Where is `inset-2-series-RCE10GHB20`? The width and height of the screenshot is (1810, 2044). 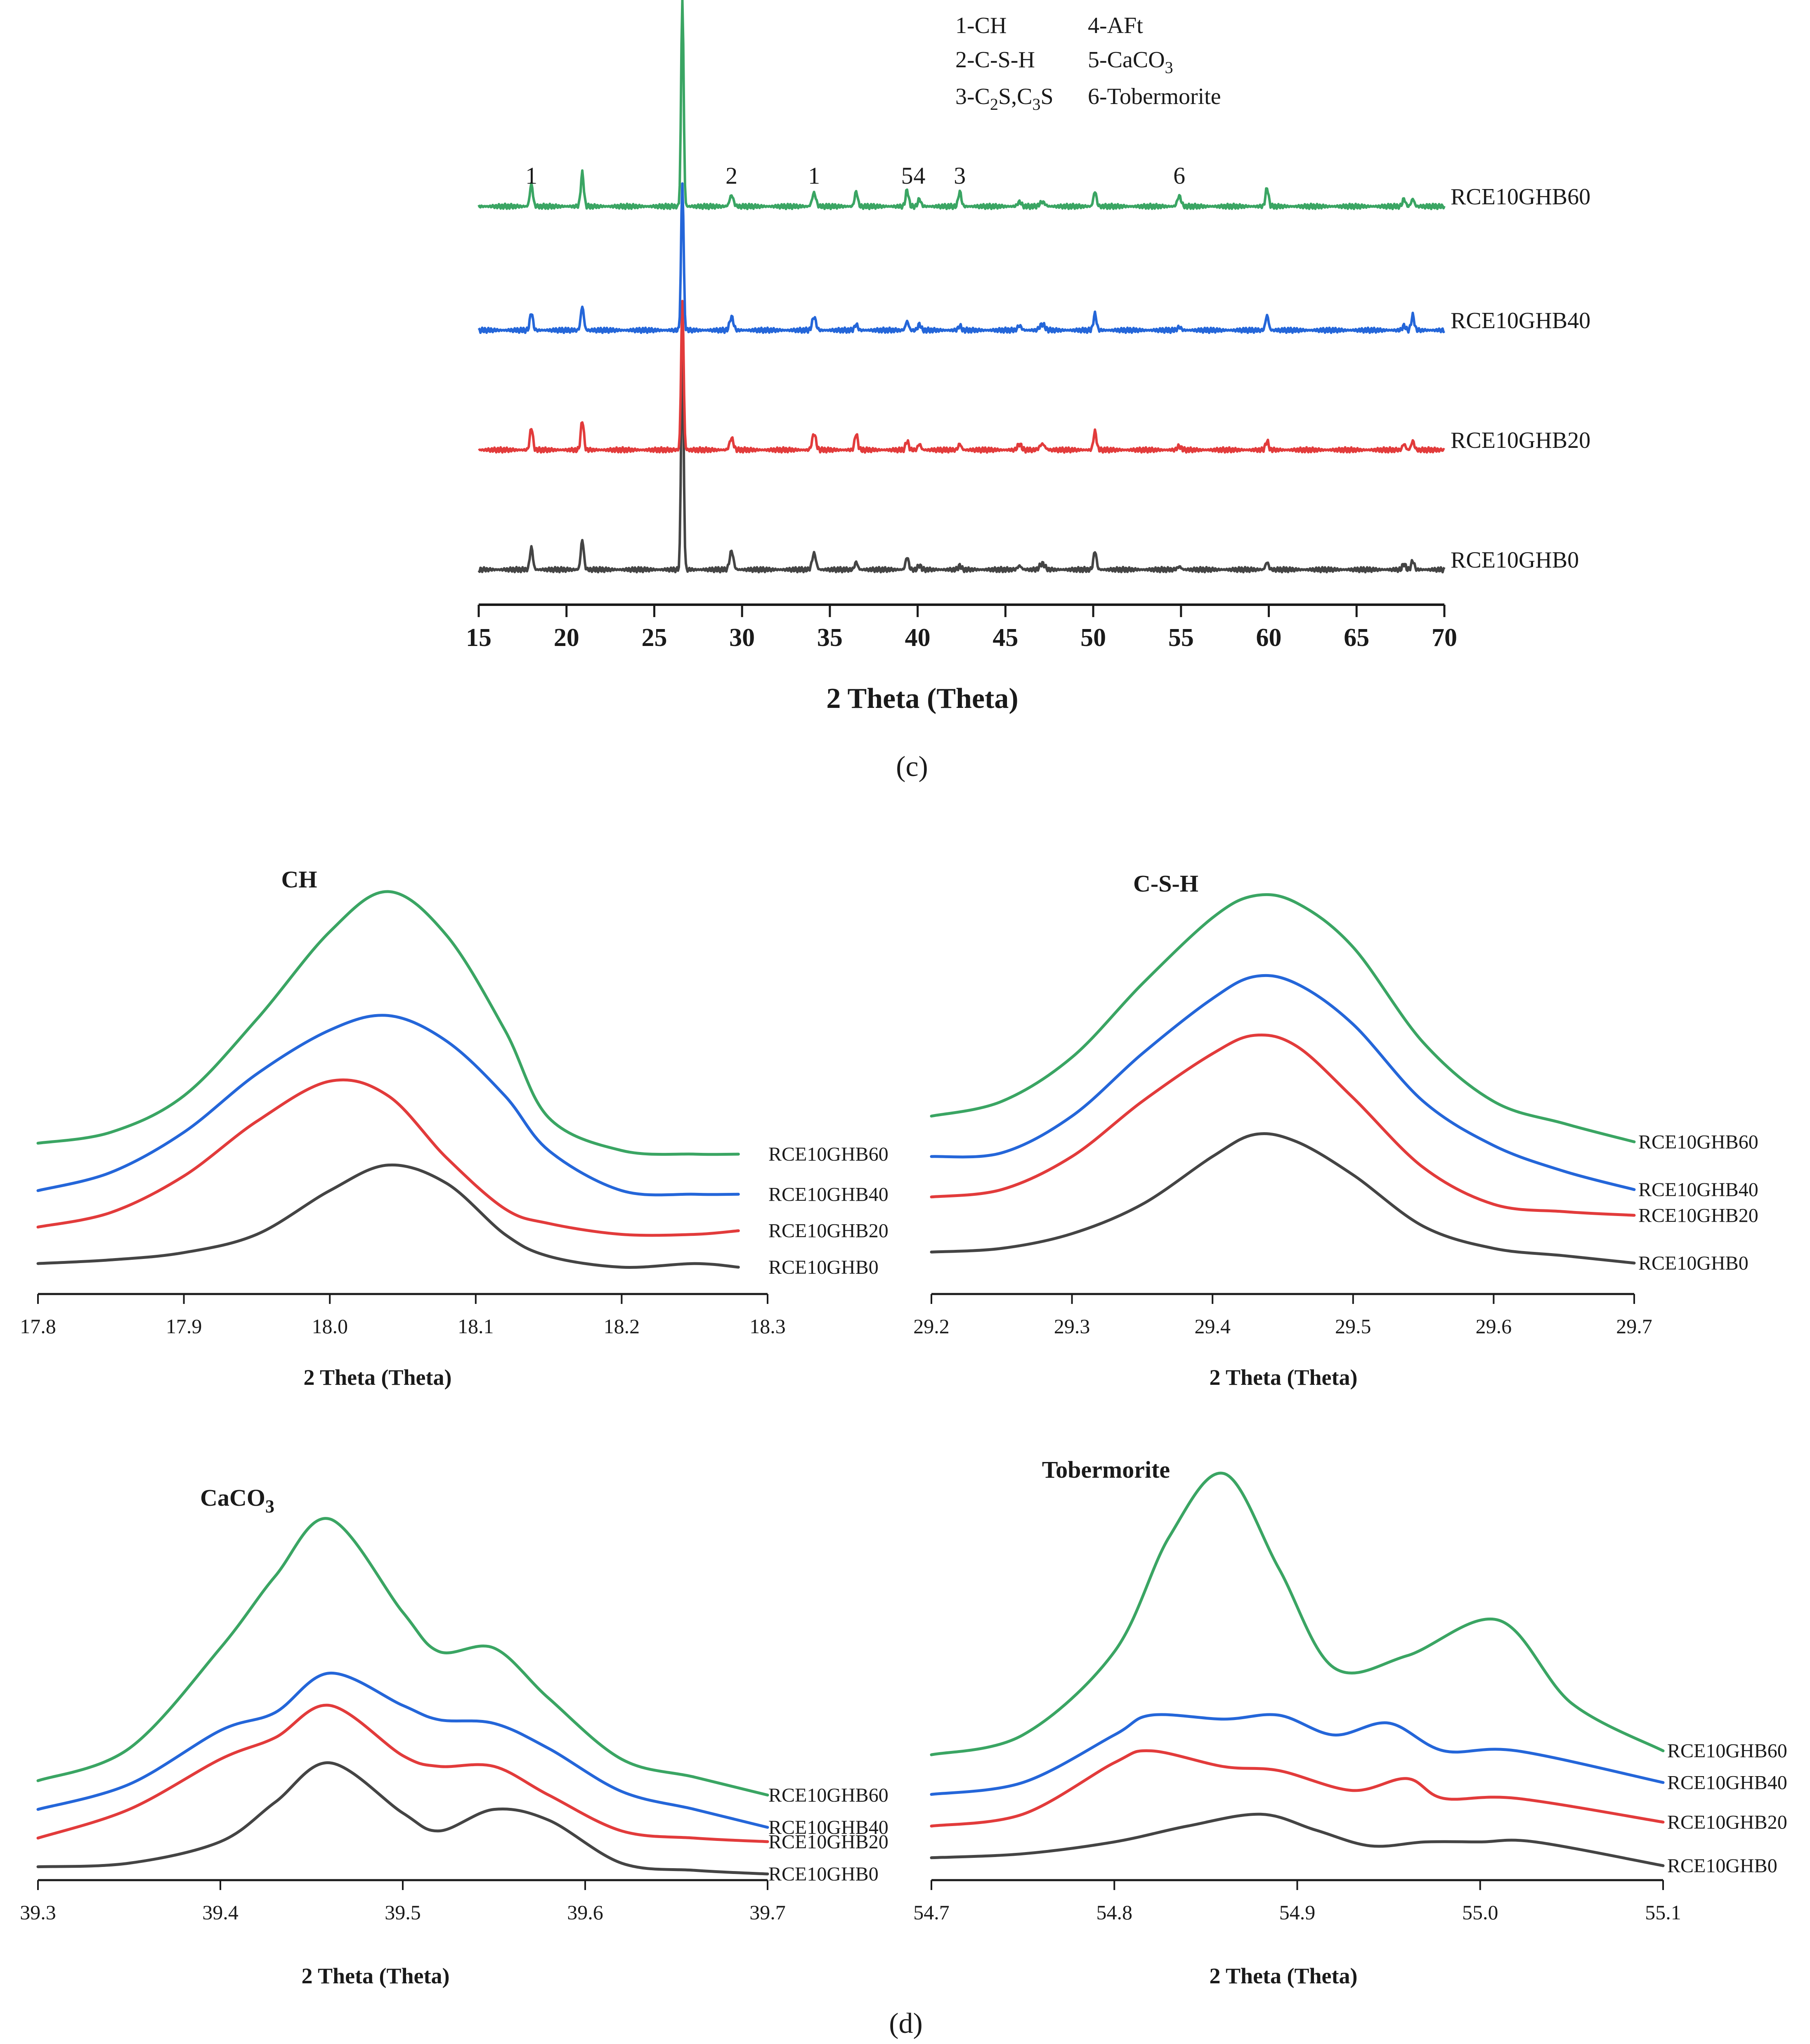 inset-2-series-RCE10GHB20 is located at coordinates (1283, 1125).